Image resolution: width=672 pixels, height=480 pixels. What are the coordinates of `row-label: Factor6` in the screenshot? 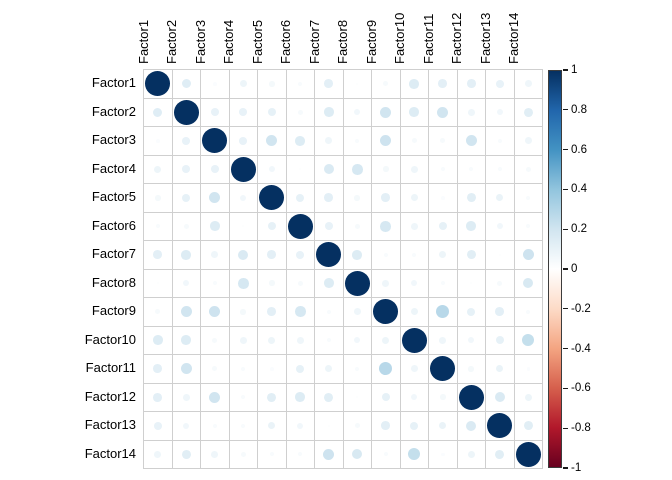 It's located at (113, 225).